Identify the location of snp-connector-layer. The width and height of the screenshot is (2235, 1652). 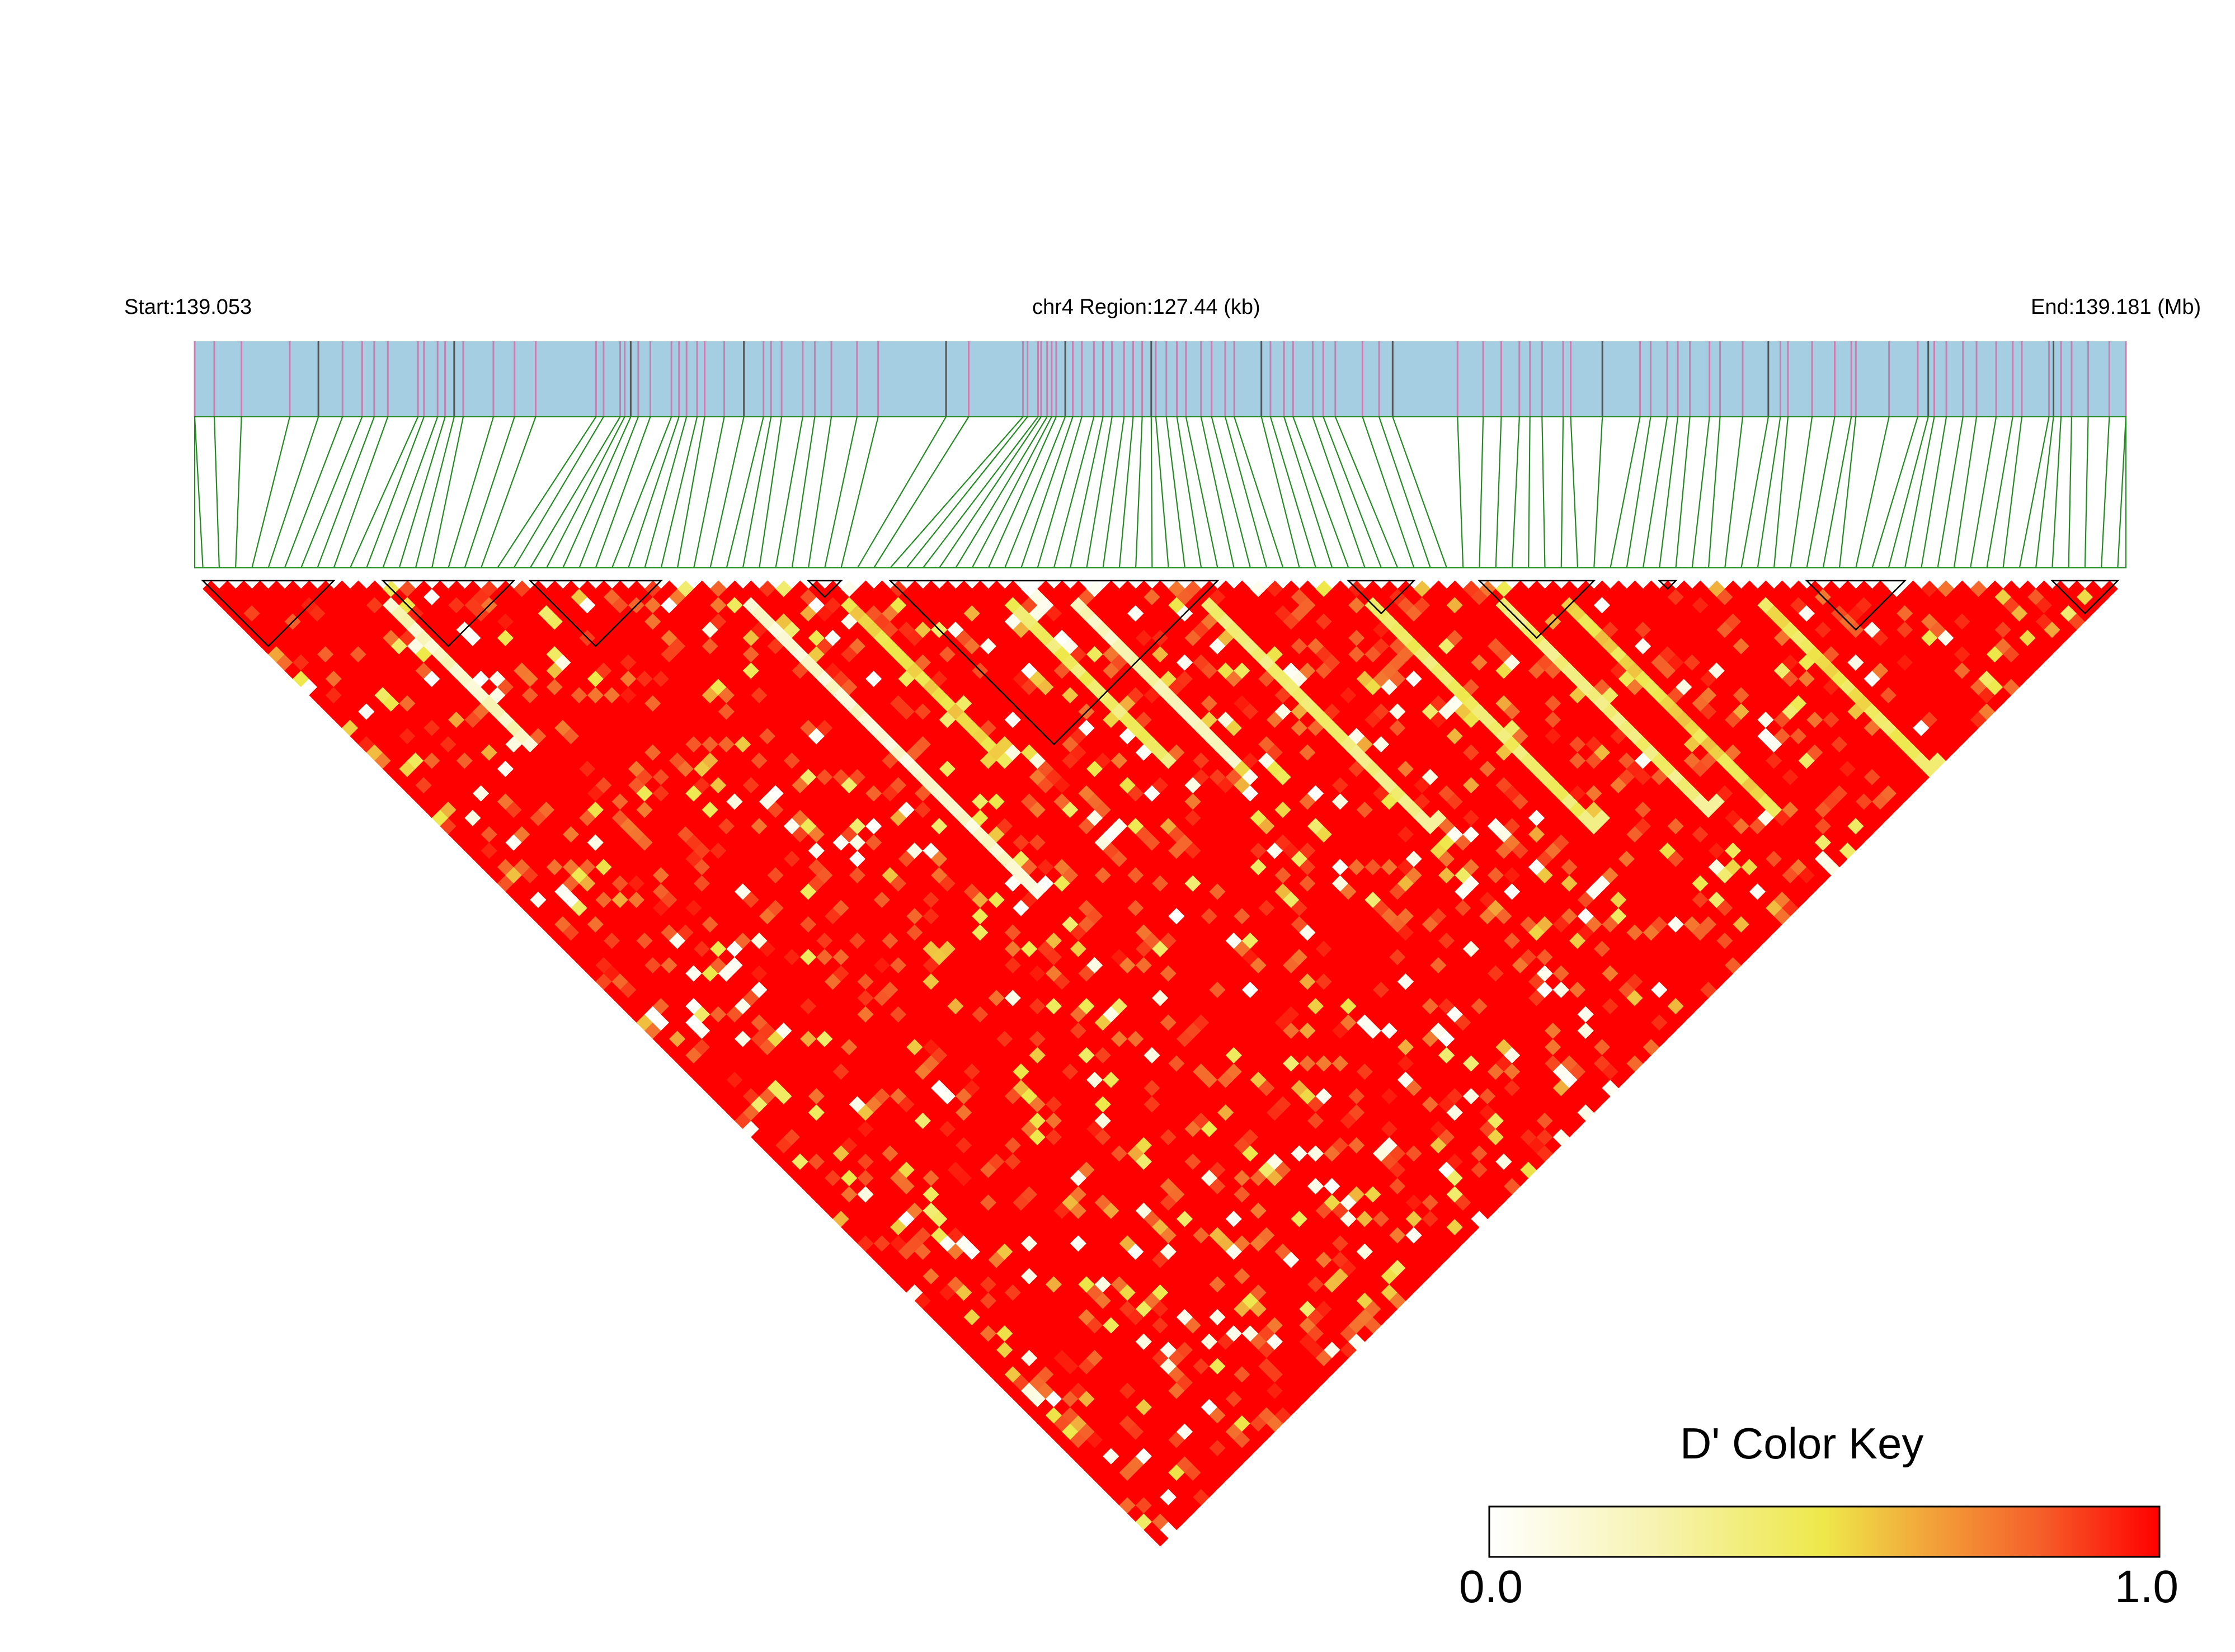
(1160, 492).